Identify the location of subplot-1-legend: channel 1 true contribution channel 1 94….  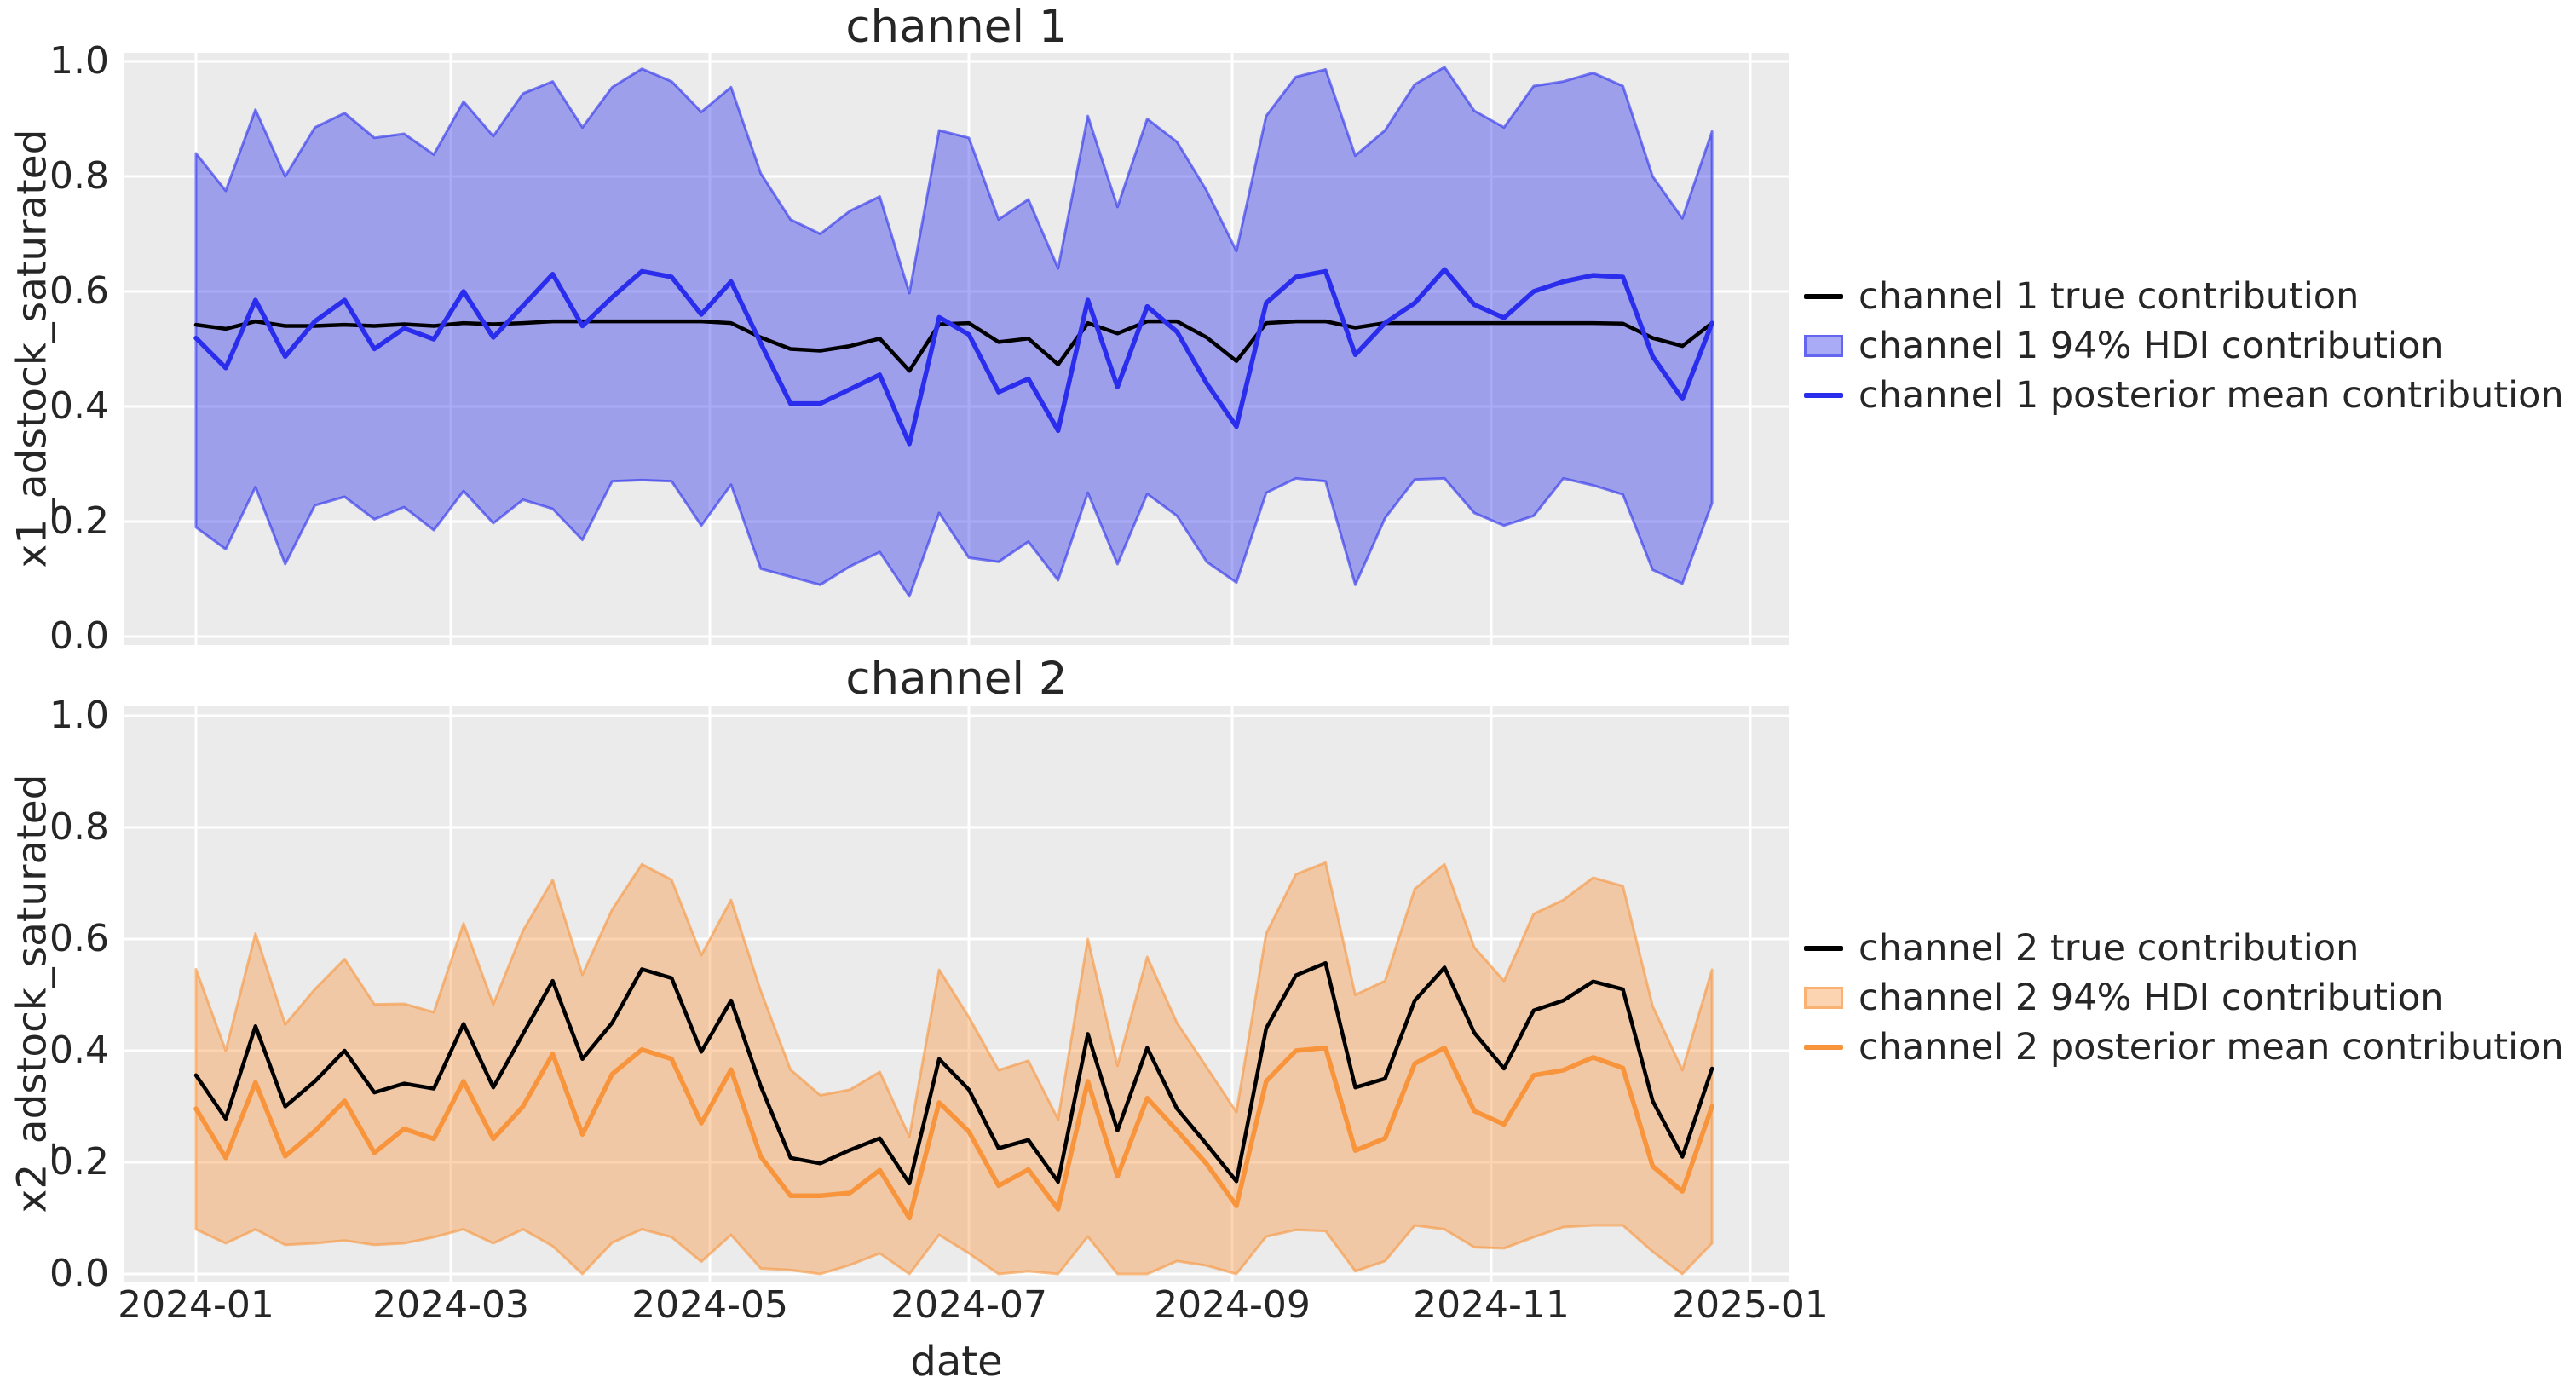
(2184, 346).